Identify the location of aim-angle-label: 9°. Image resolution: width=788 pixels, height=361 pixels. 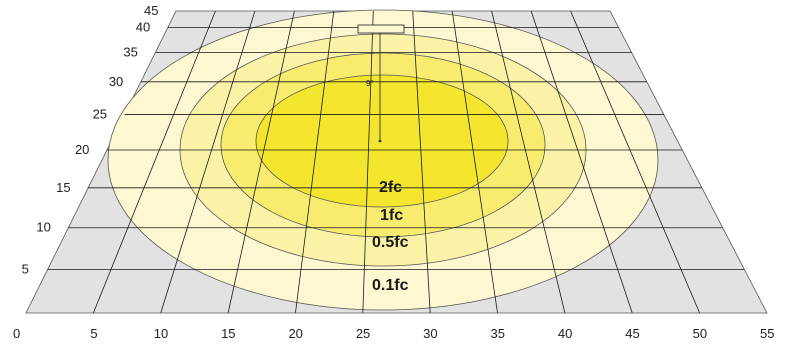
(370, 83).